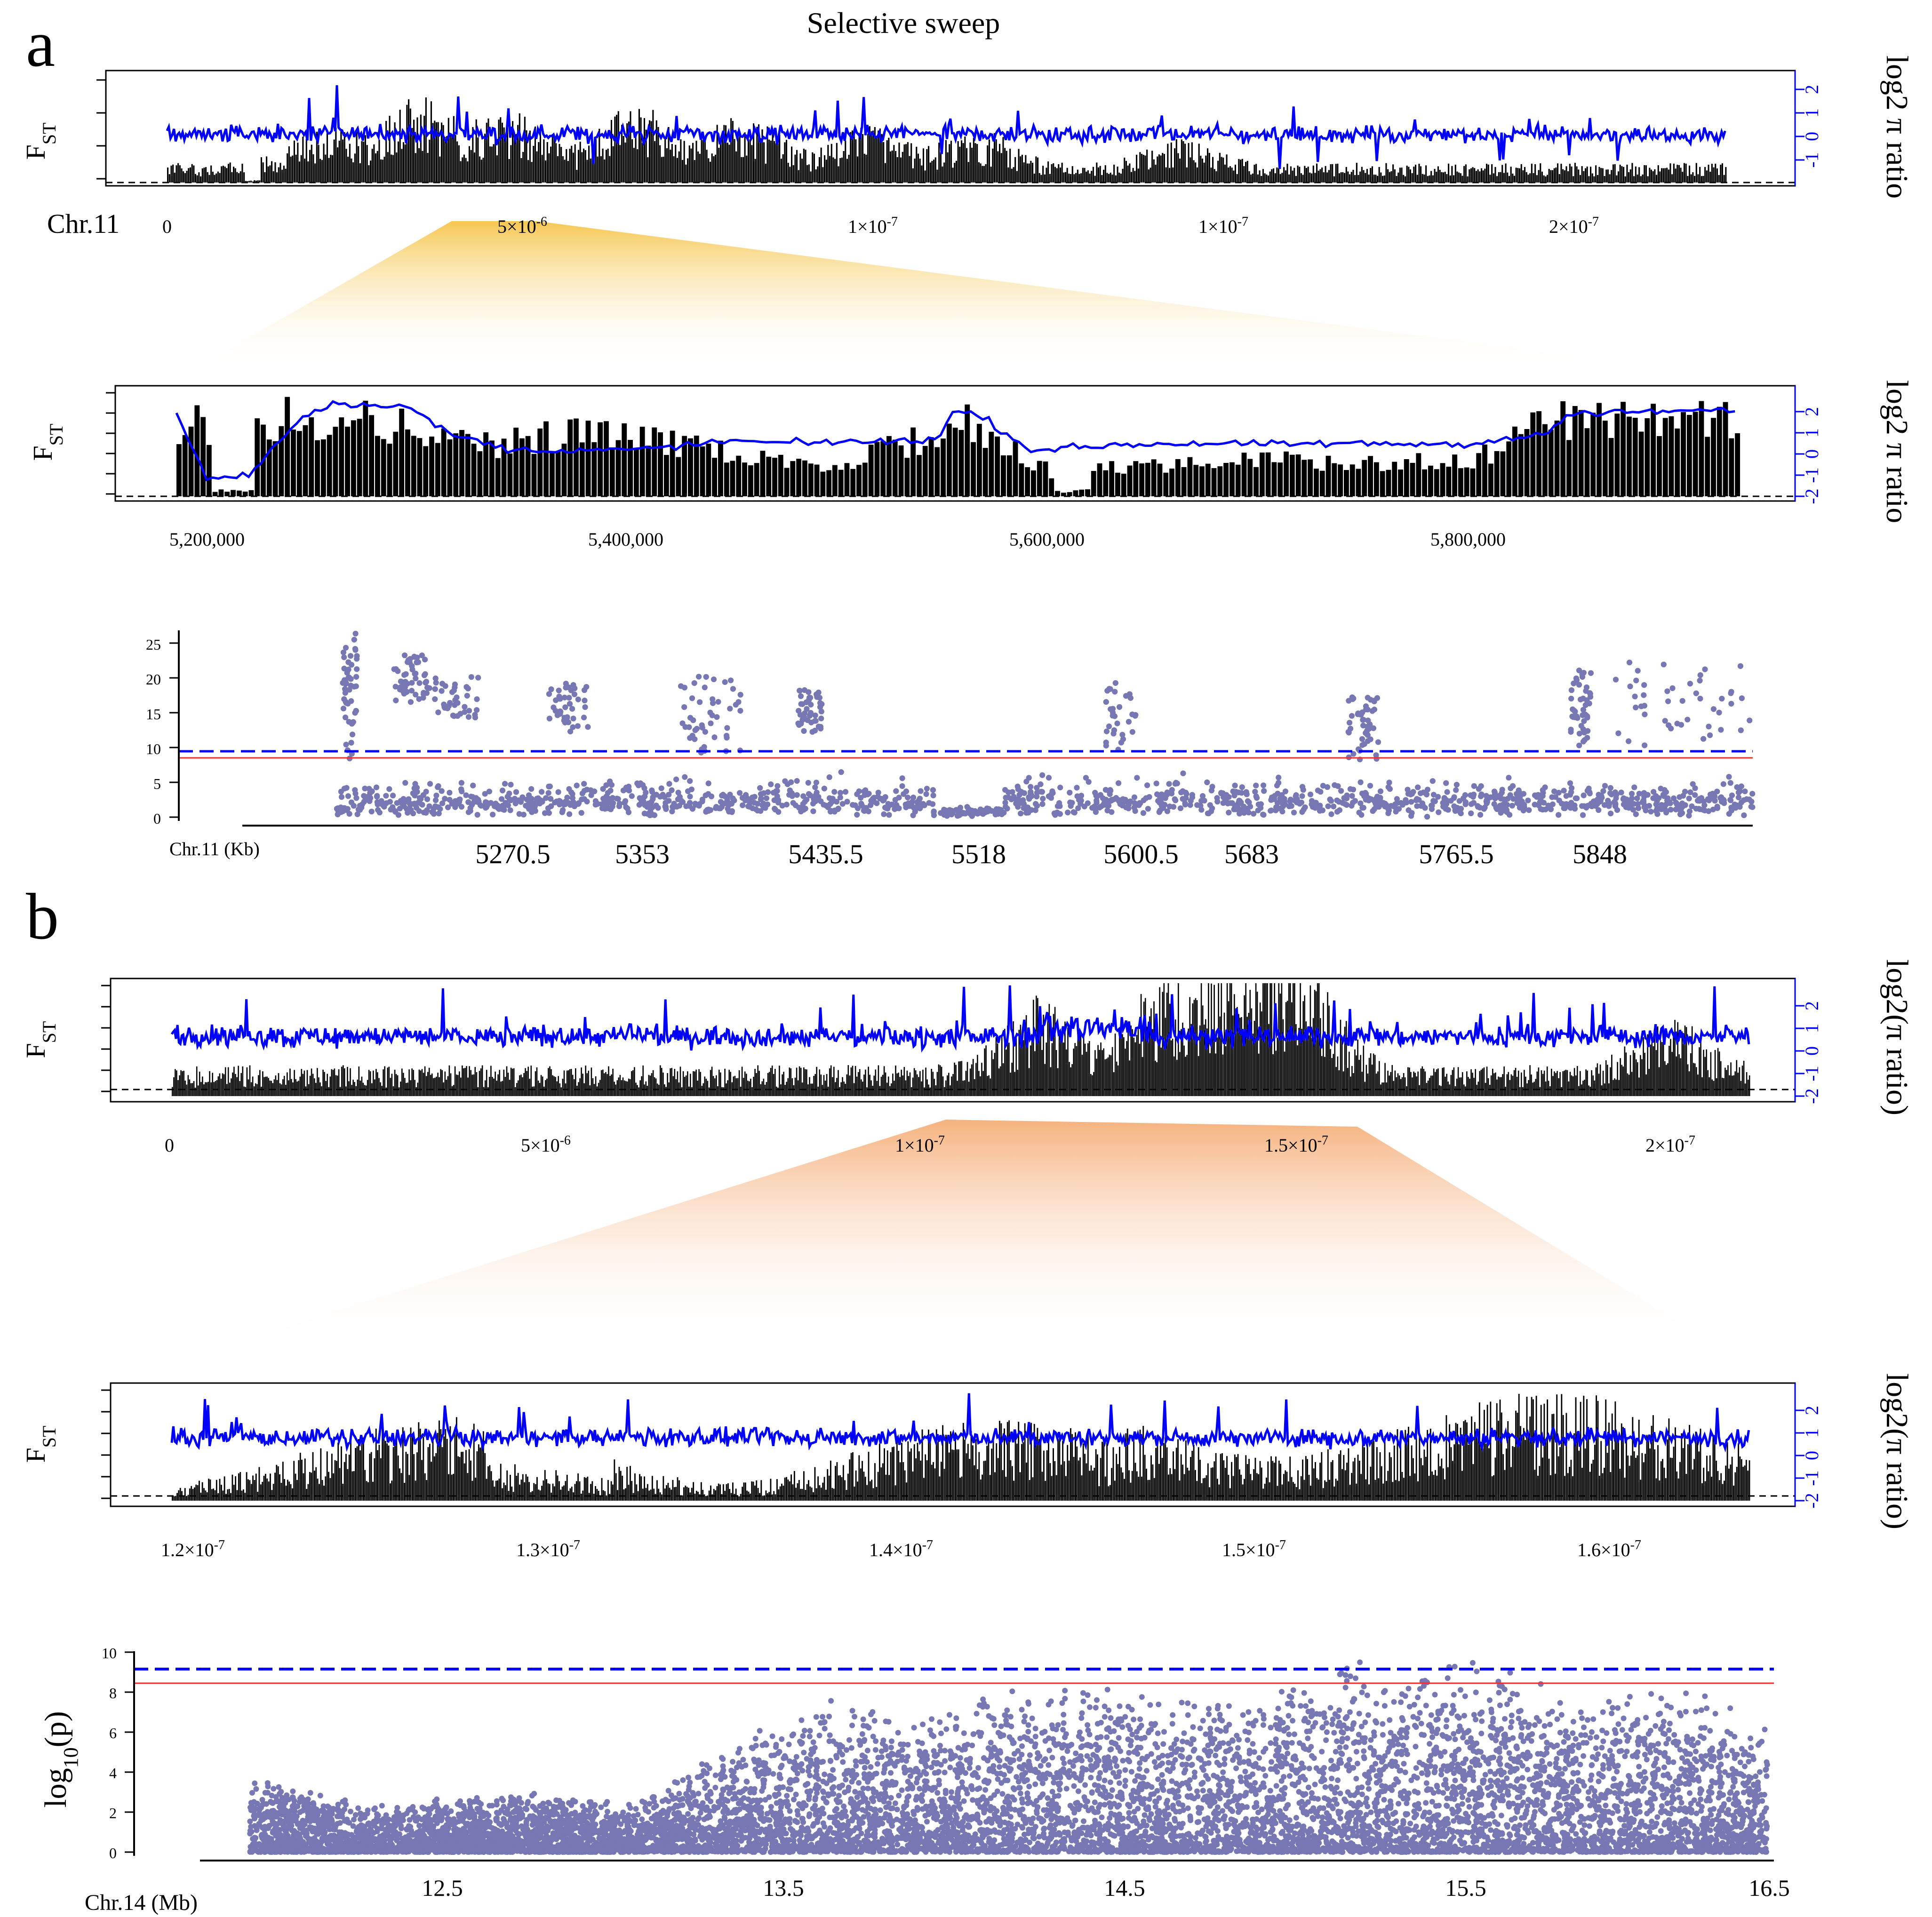  What do you see at coordinates (40, 44) in the screenshot?
I see `panel-a-label: a` at bounding box center [40, 44].